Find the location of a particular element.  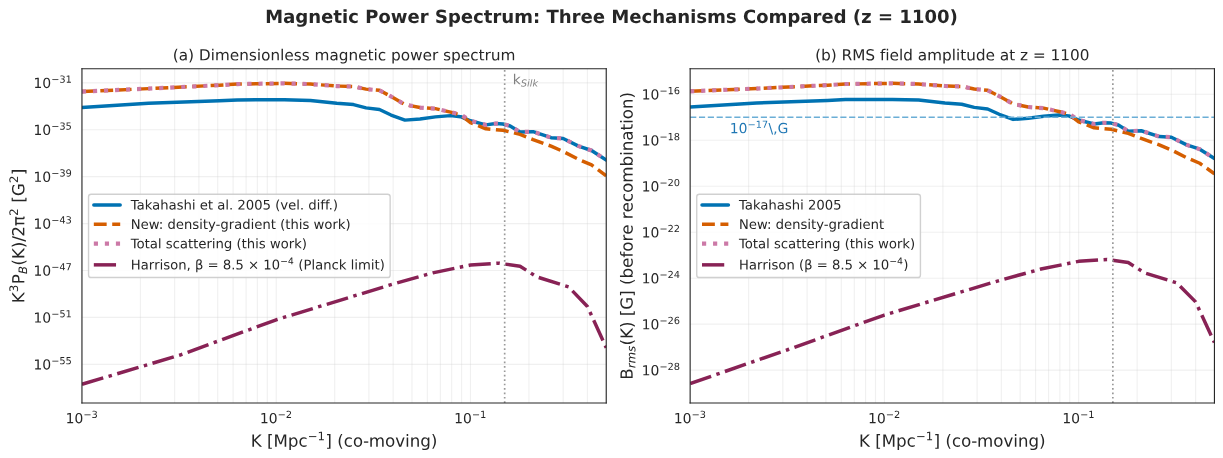

legend-label: New: density-gradient is located at coordinates (812, 225).